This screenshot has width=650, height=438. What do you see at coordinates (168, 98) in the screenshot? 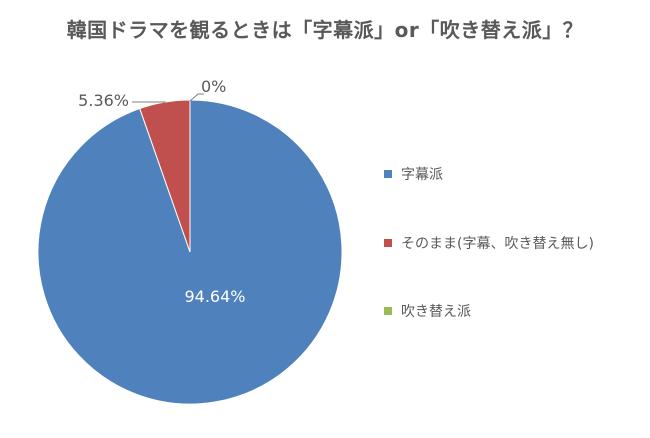
I see `leader-lines` at bounding box center [168, 98].